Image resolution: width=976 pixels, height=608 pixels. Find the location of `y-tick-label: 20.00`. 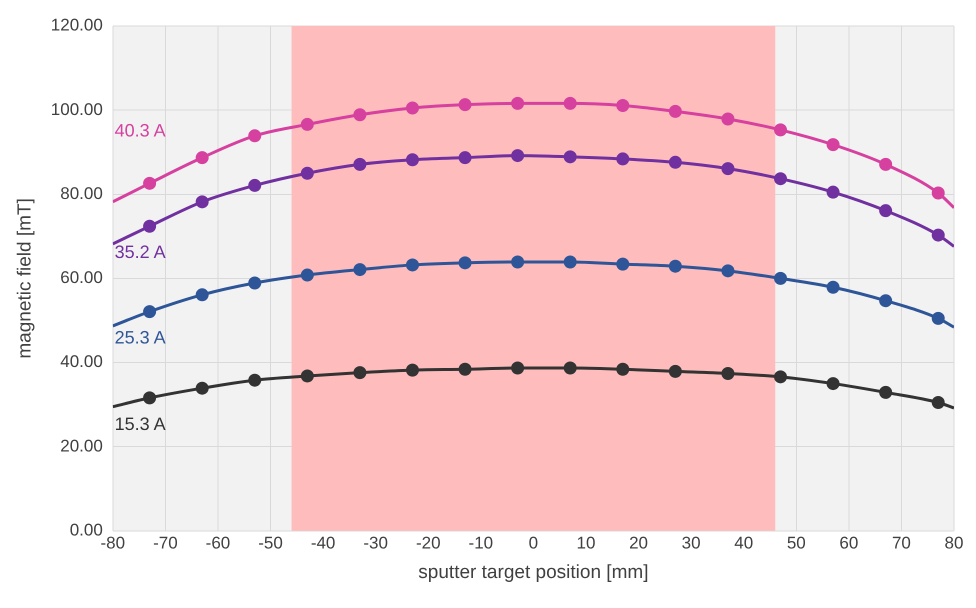

y-tick-label: 20.00 is located at coordinates (81, 446).